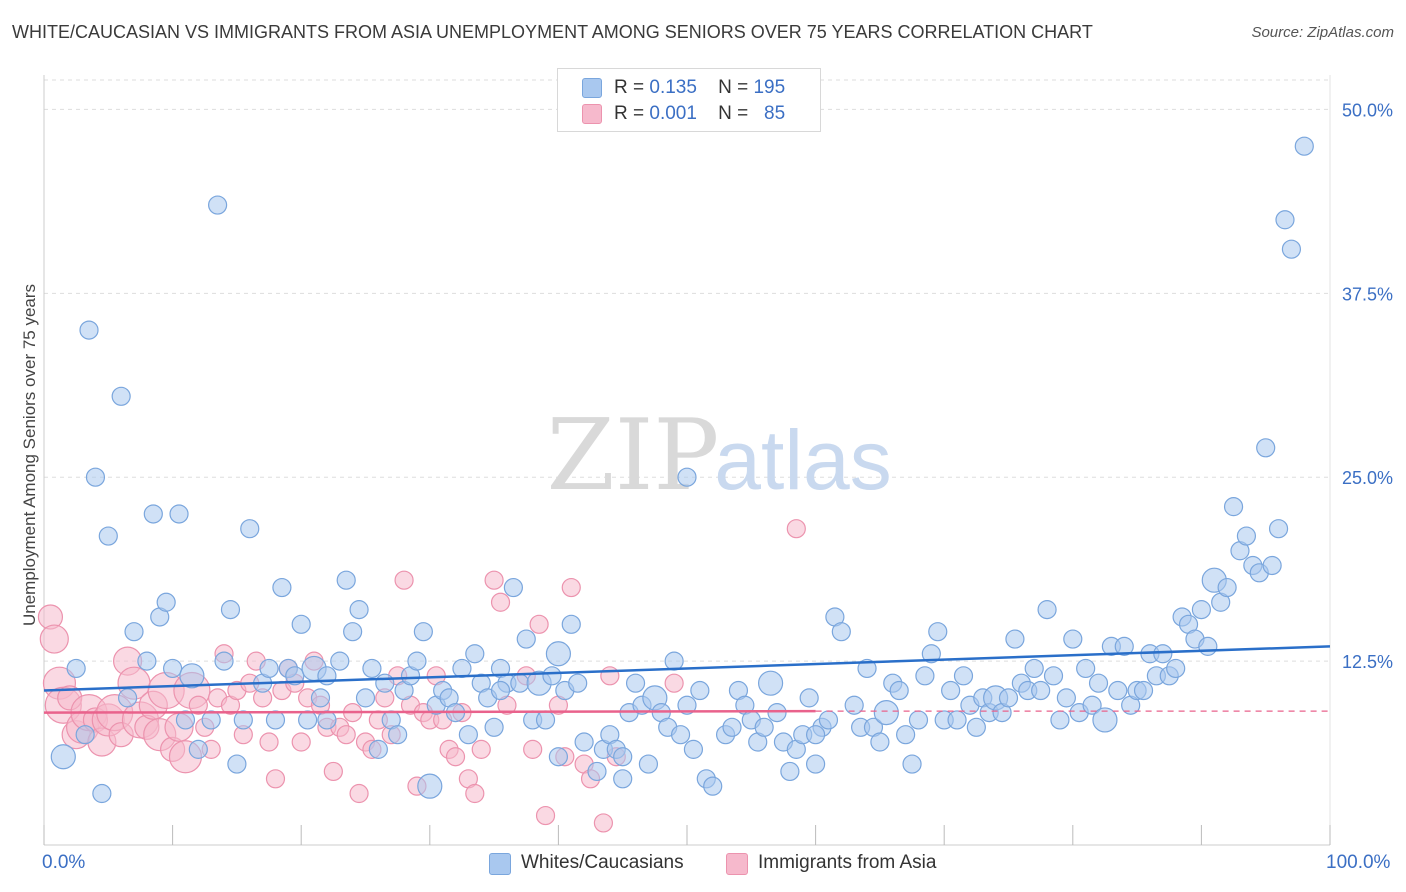  I want to click on watermark-atlas: atlas, so click(802, 460).